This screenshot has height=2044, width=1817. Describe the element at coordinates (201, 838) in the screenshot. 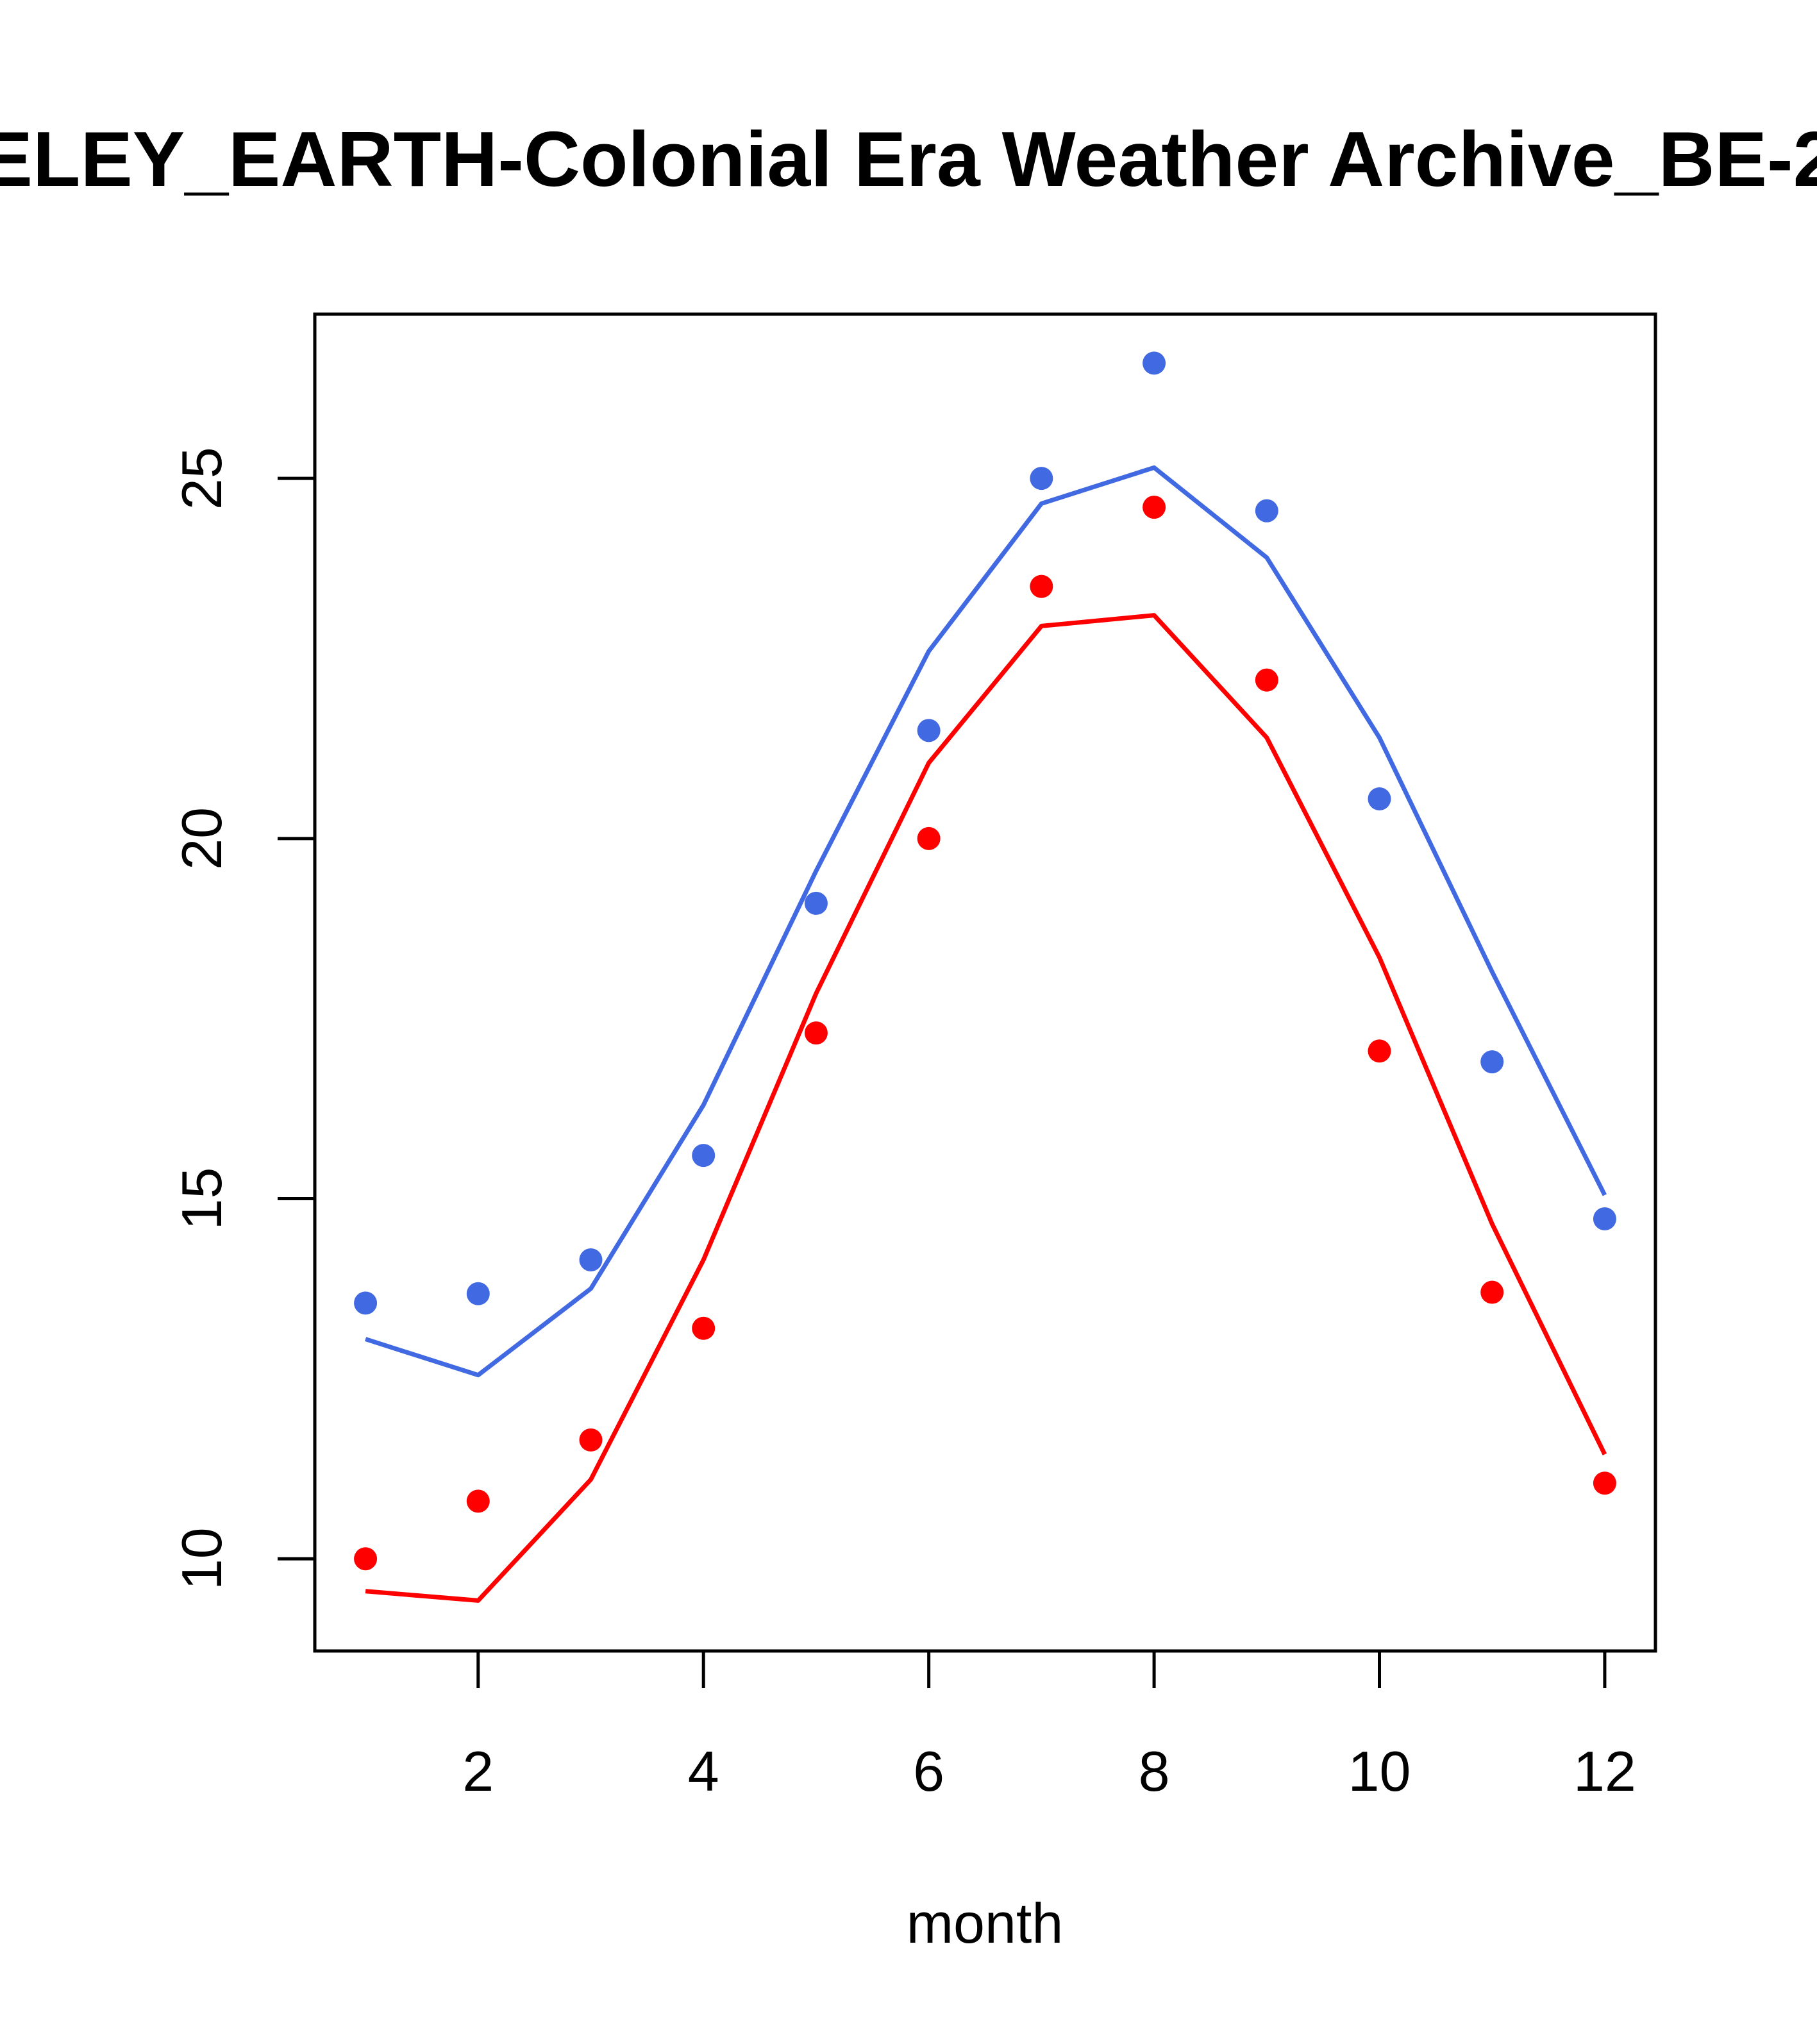

I see `y-tick-label: 20` at that location.